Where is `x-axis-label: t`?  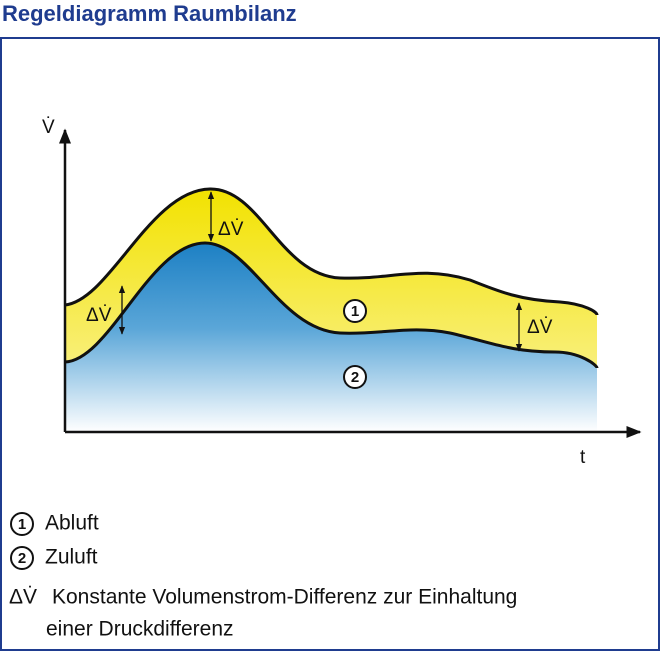 x-axis-label: t is located at coordinates (583, 457).